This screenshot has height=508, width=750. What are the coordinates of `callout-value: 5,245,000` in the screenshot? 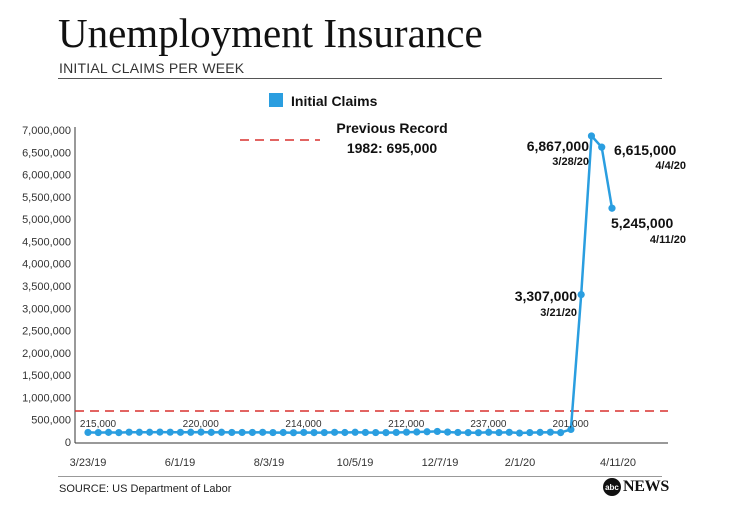 It's located at (642, 223).